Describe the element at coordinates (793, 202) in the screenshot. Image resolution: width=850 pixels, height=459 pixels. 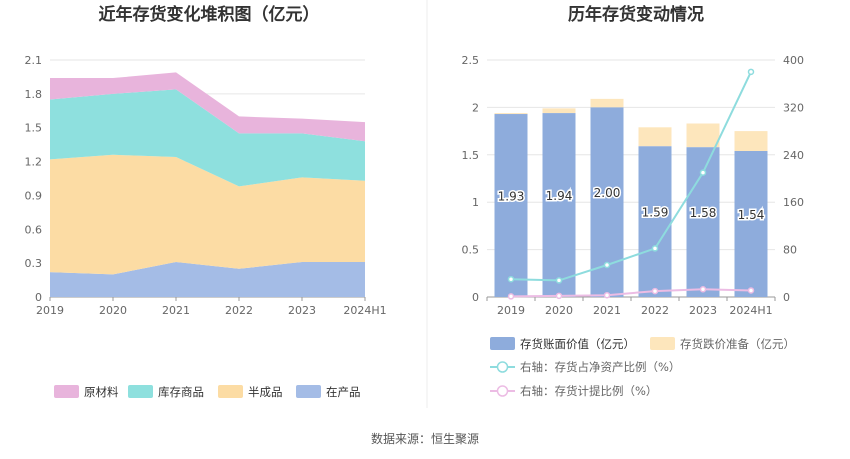
I see `y2-tick-label: 160` at that location.